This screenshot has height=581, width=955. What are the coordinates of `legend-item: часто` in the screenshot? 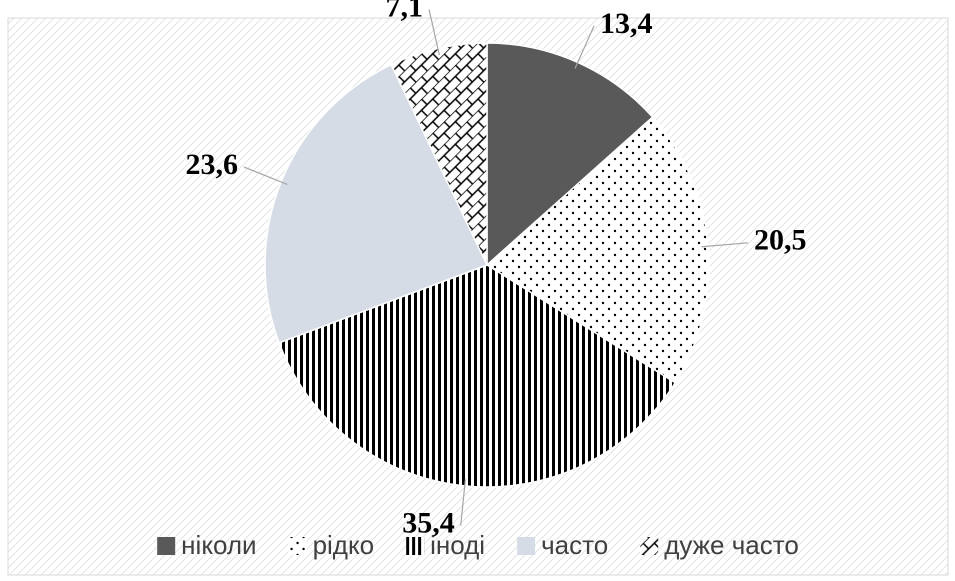 It's located at (562, 545).